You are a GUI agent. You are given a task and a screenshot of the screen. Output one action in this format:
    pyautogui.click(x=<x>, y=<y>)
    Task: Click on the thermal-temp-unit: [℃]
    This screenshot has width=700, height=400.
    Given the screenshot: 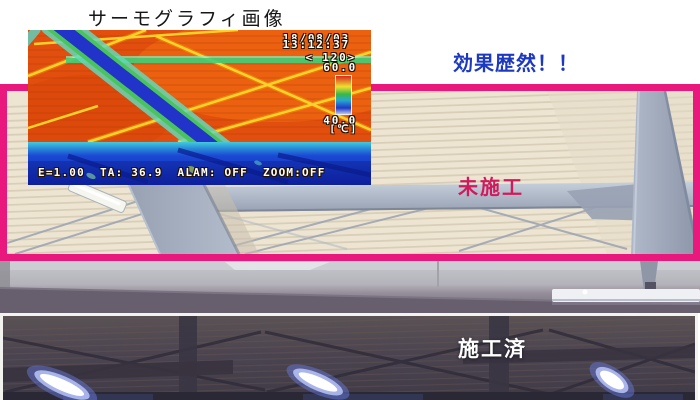 What is the action you would take?
    pyautogui.click(x=343, y=129)
    